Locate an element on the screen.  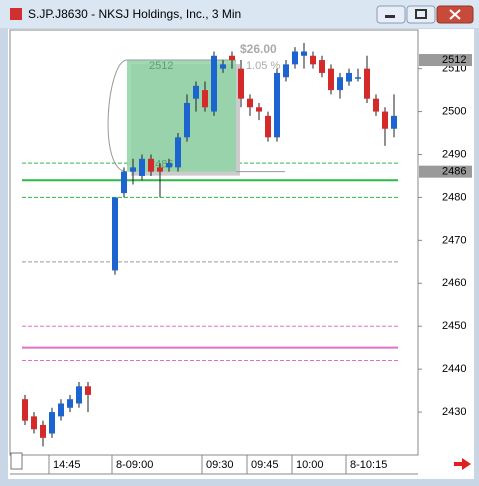
measure-to-label: 2512 is located at coordinates (161, 66).